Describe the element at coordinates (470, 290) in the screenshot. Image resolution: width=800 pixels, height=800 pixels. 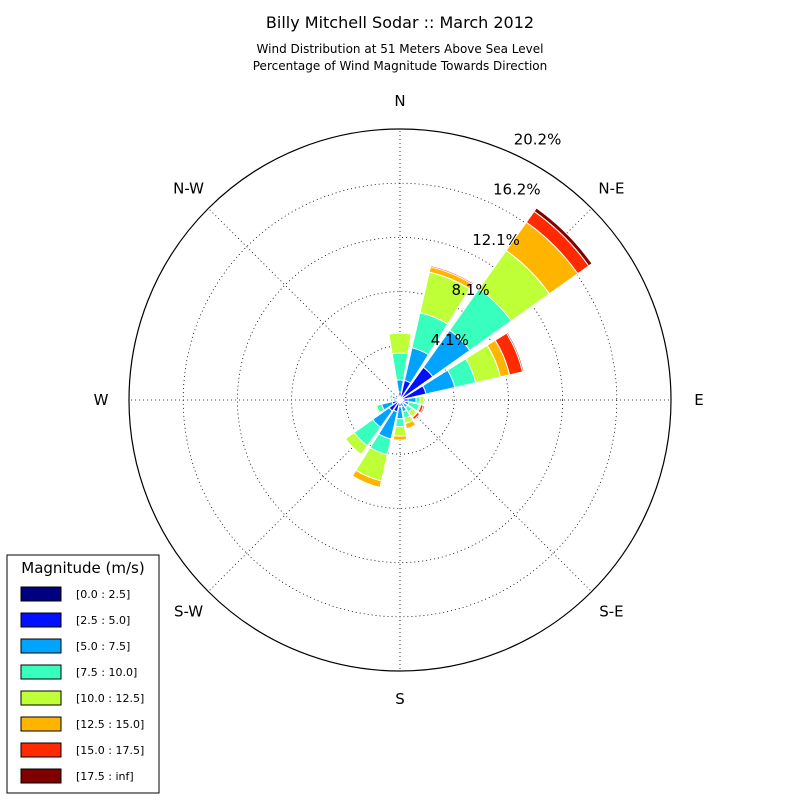
I see `radial-tick-label: 8.1%` at that location.